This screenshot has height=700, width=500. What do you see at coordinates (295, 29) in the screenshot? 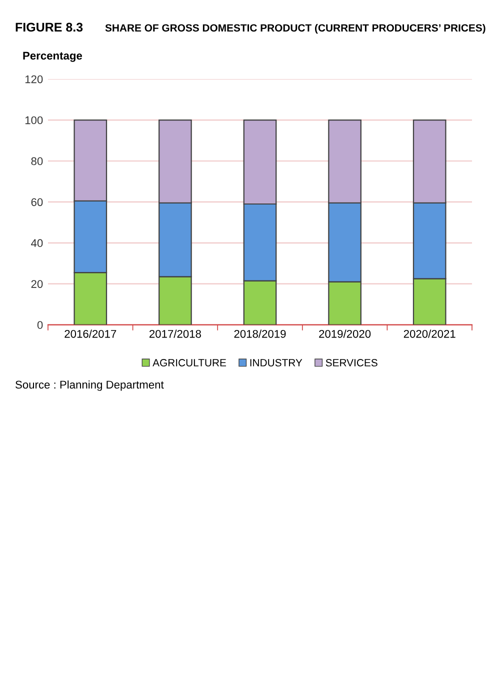
I see `chart-subtitle: SHARE OF GROSS DOMESTIC PRODUCT (CURRENT PRODUCERS’ PRICES)` at bounding box center [295, 29].